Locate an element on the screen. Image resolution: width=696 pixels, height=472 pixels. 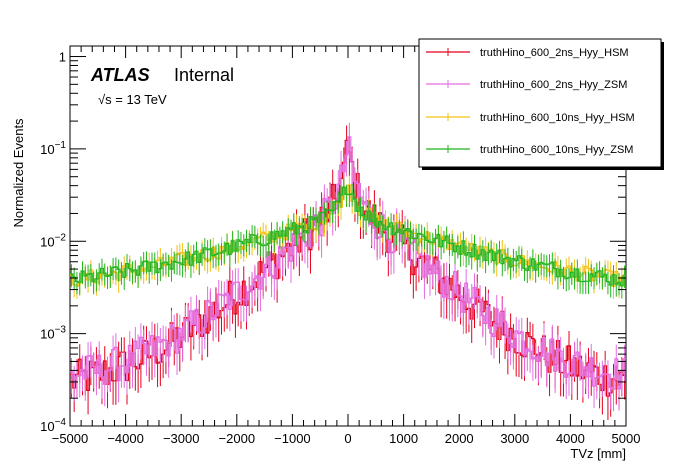
x-tick-label: −2000 is located at coordinates (237, 438).